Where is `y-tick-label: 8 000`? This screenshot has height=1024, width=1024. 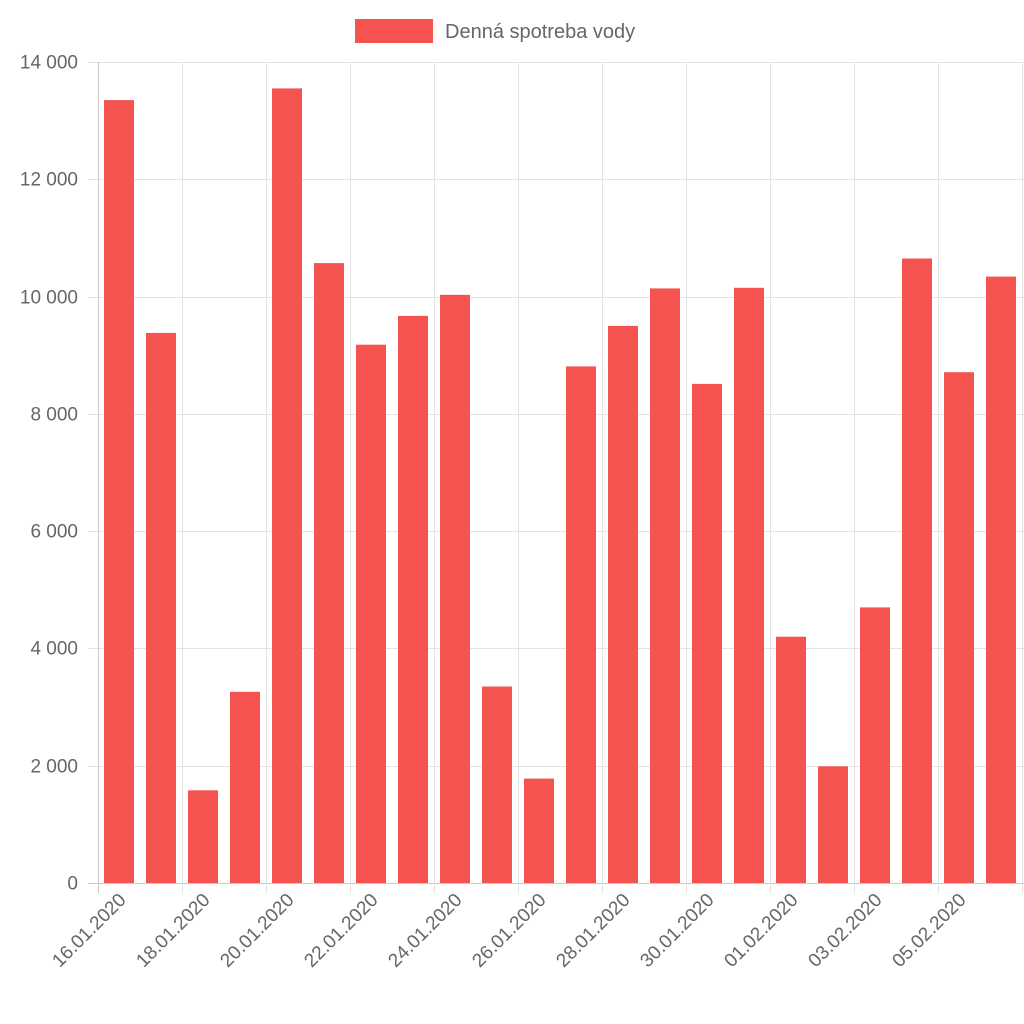
y-tick-label: 8 000 is located at coordinates (54, 415).